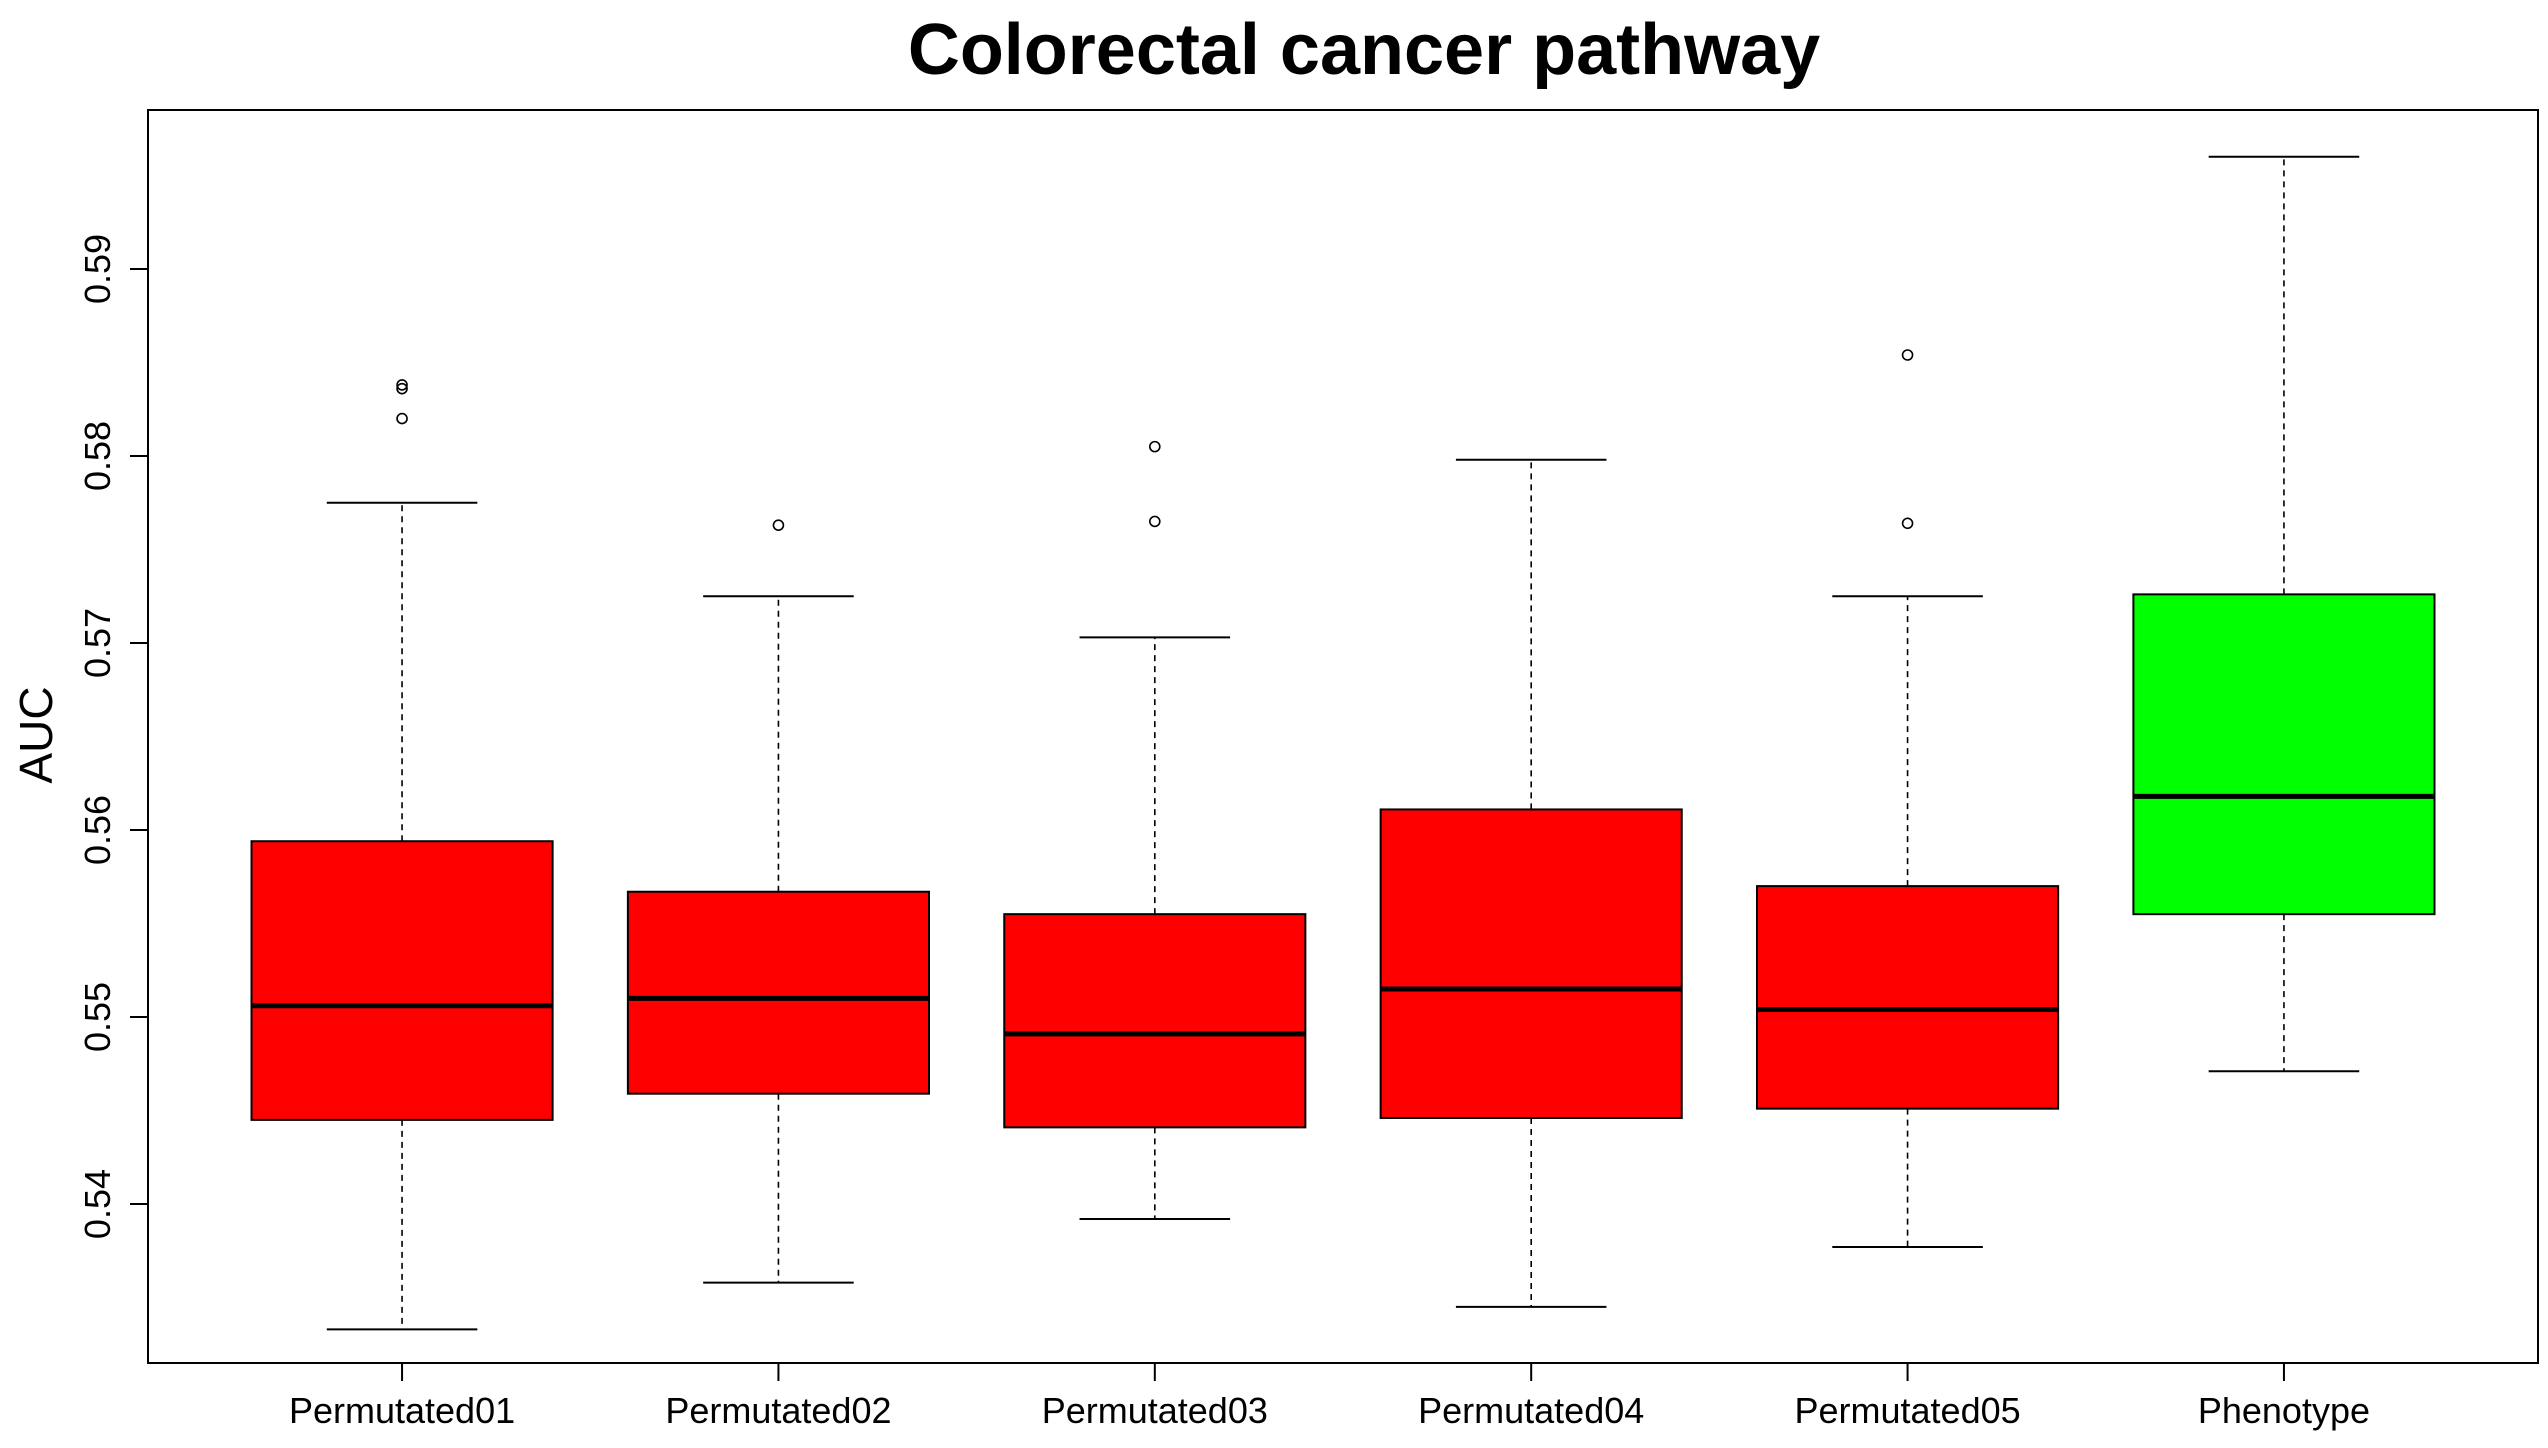 This screenshot has width=2548, height=1448. What do you see at coordinates (1908, 799) in the screenshot?
I see `box-group-permutated05` at bounding box center [1908, 799].